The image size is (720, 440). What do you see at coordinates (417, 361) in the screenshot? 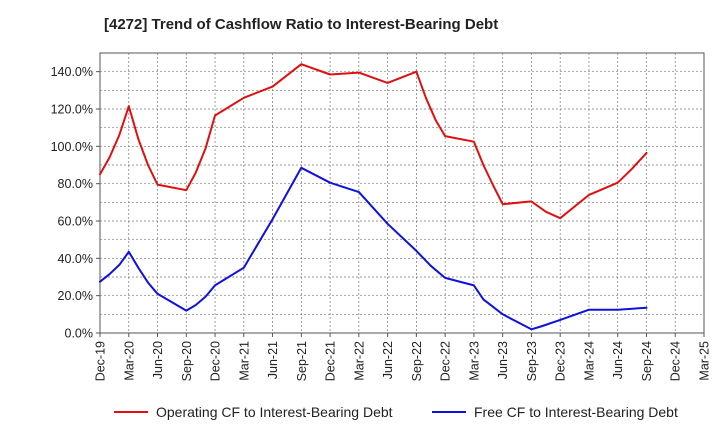
I see `x-tick-label: Sep-22` at bounding box center [417, 361].